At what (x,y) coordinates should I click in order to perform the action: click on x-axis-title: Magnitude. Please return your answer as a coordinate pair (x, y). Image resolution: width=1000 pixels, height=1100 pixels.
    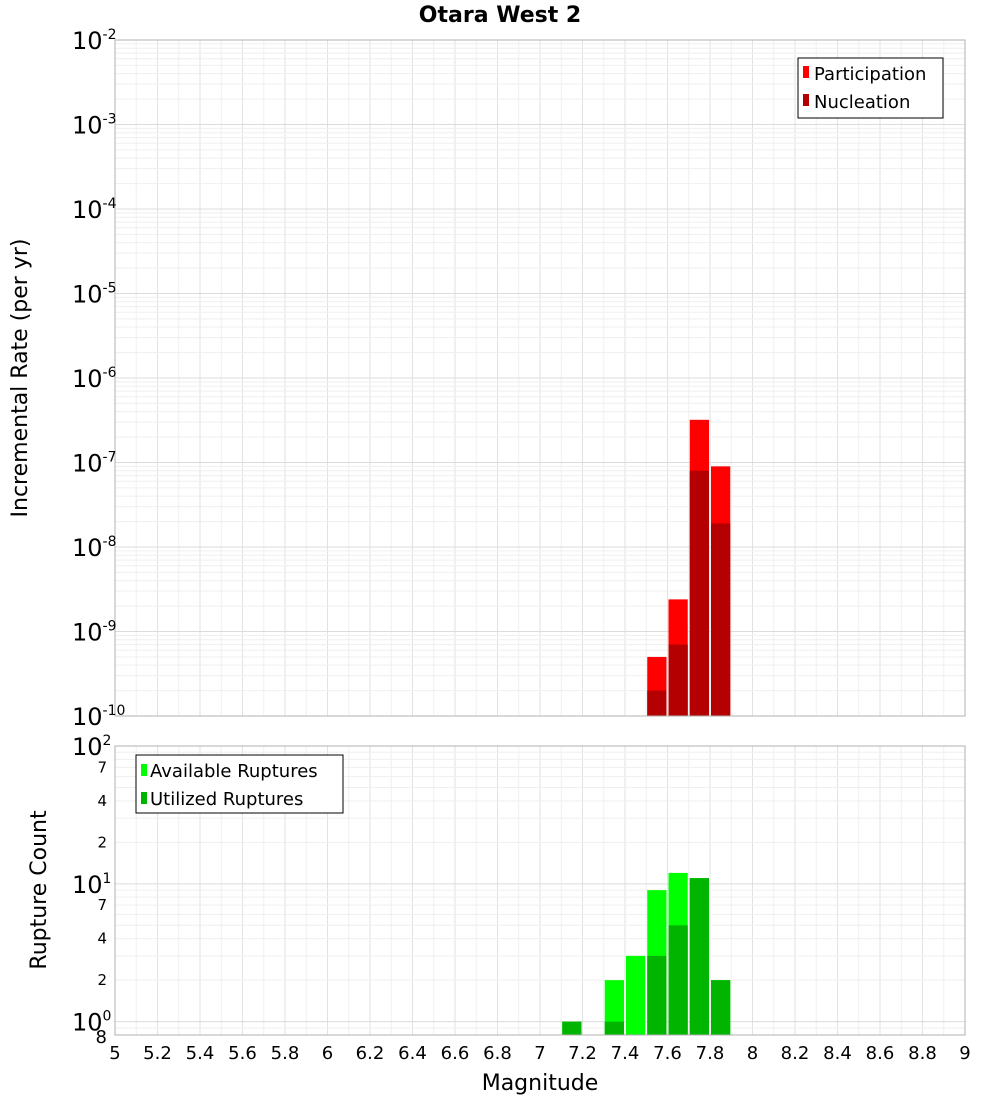
    Looking at the image, I should click on (540, 1083).